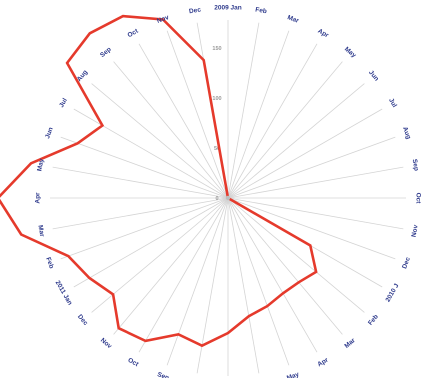  Describe the element at coordinates (216, 49) in the screenshot. I see `radial-tick-label: 150` at that location.